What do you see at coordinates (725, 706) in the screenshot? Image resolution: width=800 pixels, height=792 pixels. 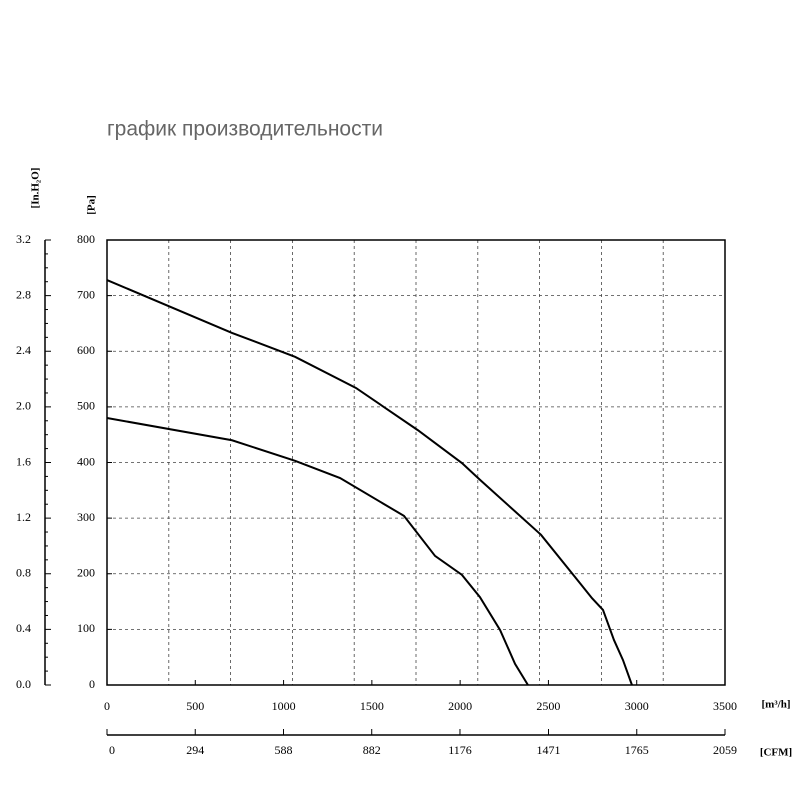 I see `x-tick-label: 3500` at bounding box center [725, 706].